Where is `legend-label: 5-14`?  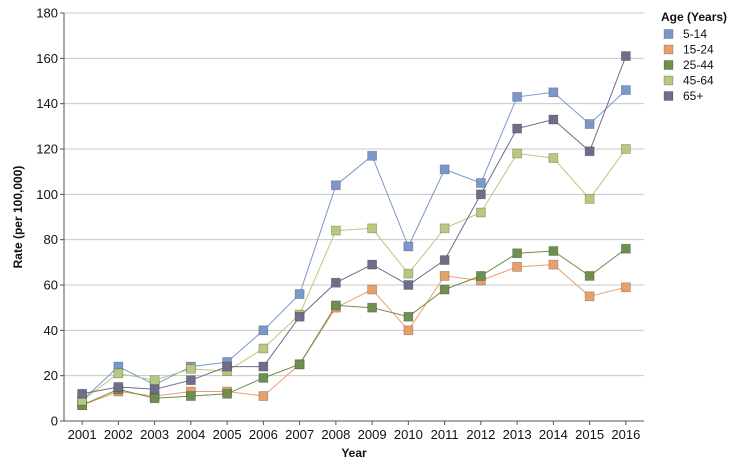 legend-label: 5-14 is located at coordinates (695, 34).